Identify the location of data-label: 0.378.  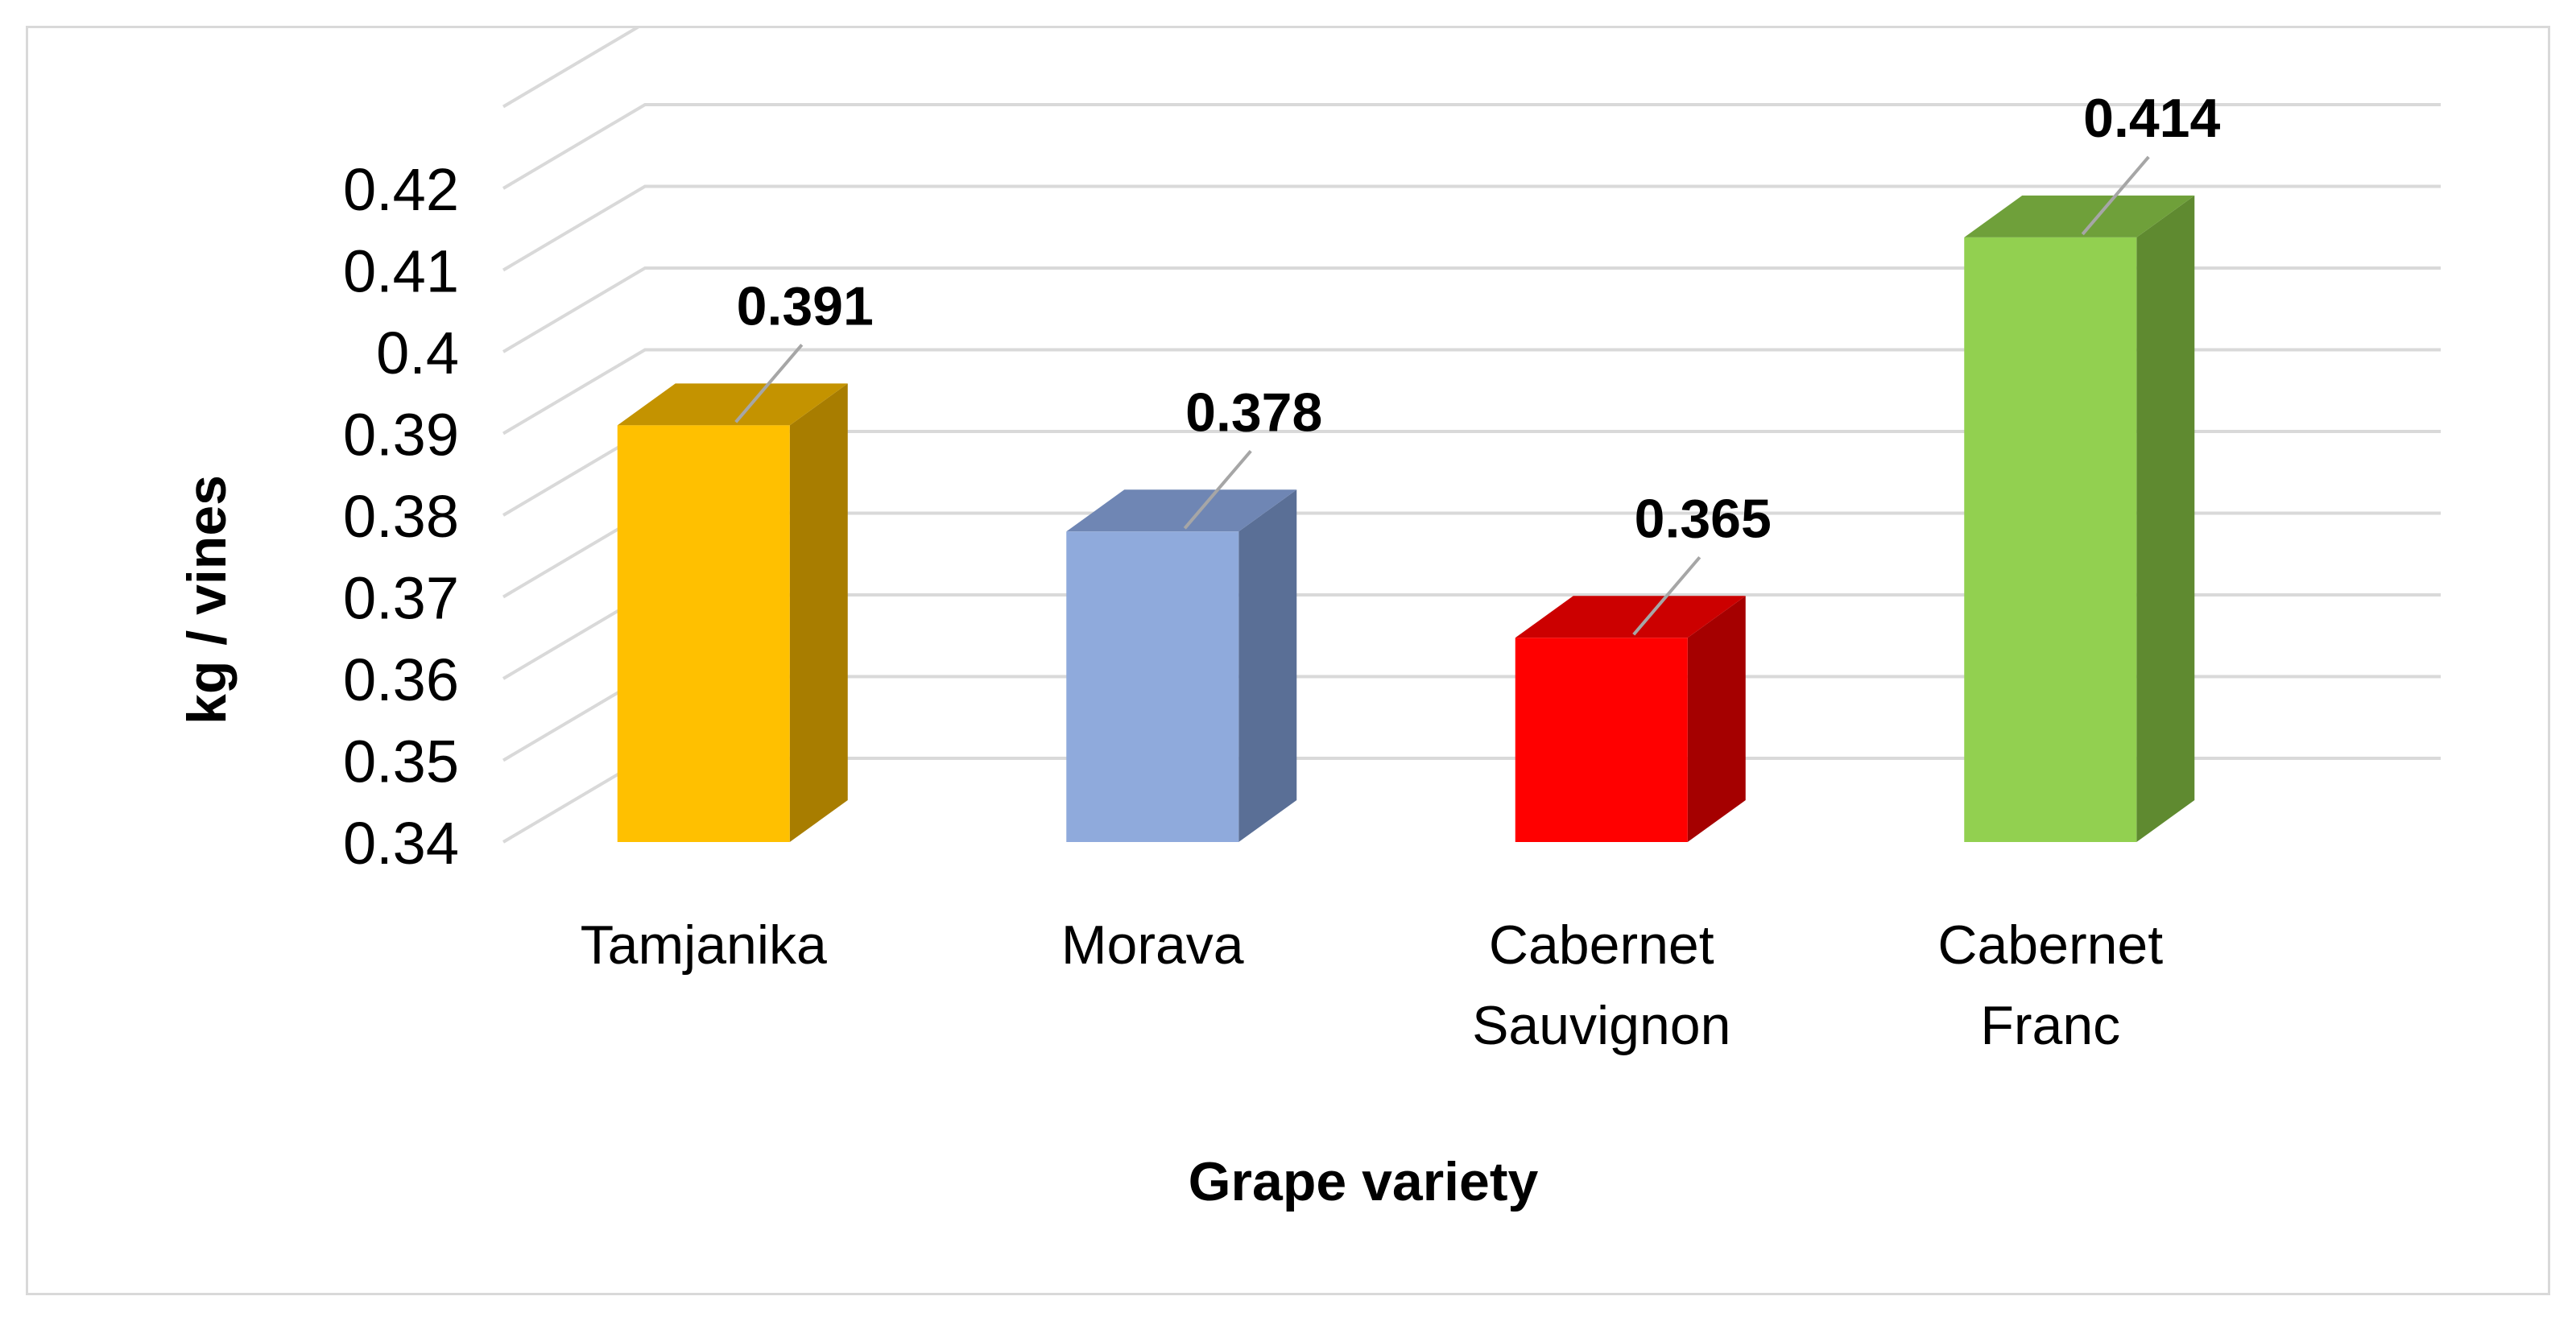
(1253, 412).